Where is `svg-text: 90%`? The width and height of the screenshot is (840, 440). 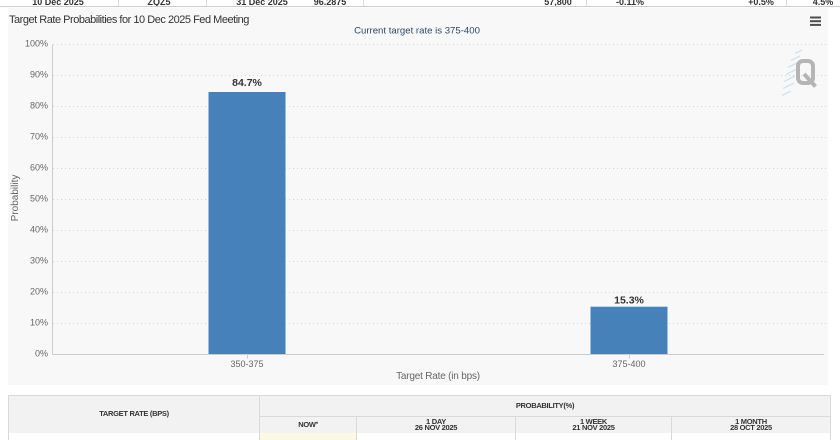 svg-text: 90% is located at coordinates (39, 75).